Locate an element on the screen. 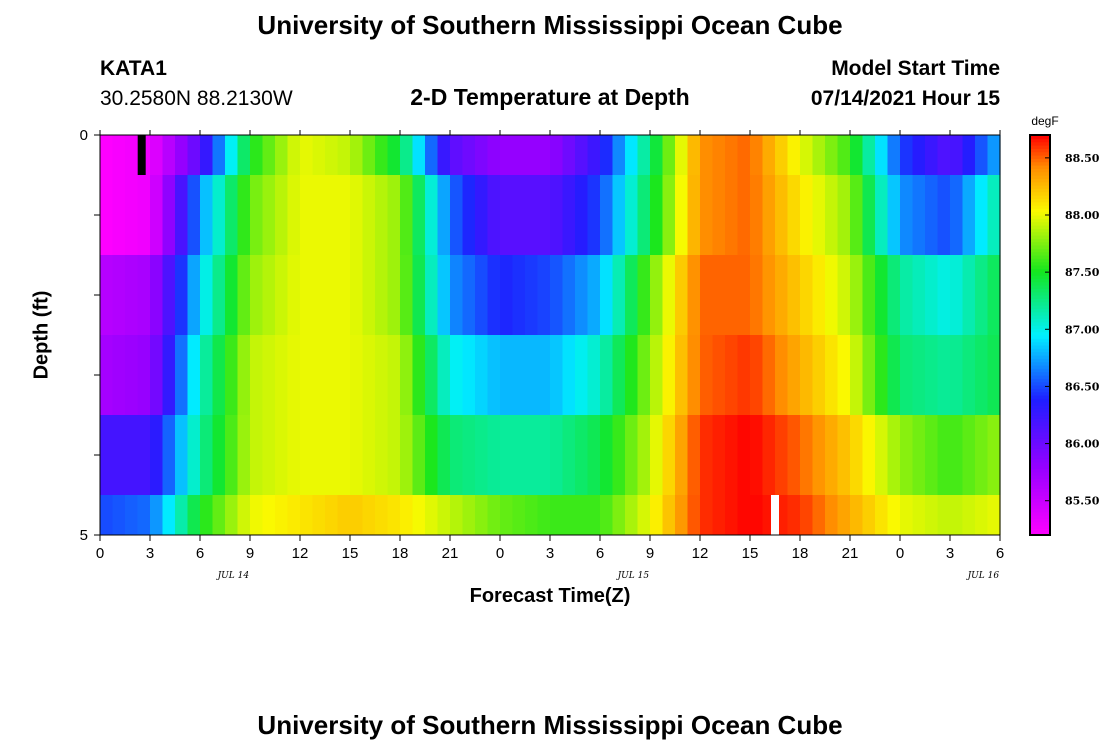 The image size is (1100, 750). time-marker is located at coordinates (775, 515).